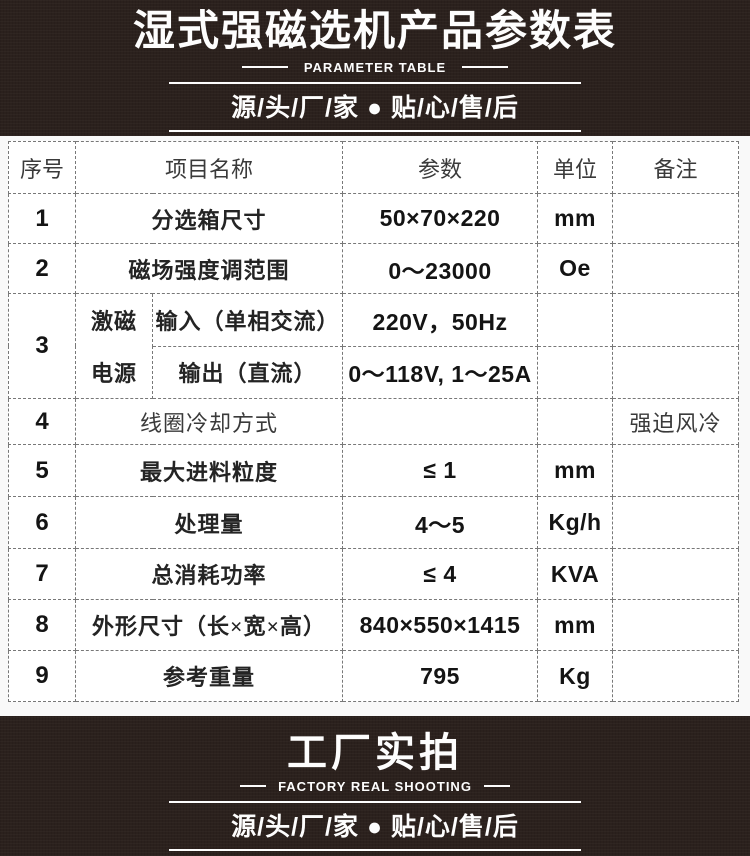 This screenshot has height=856, width=750. I want to click on cell-r1-unit: mm, so click(575, 218).